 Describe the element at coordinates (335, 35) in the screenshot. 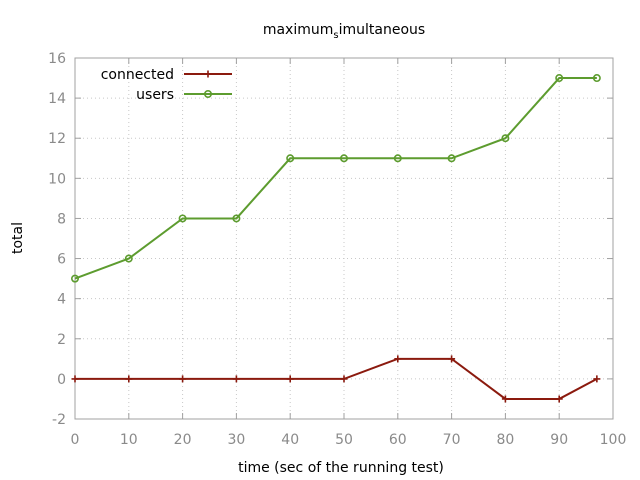

I see `chart-title-subscript: s` at that location.